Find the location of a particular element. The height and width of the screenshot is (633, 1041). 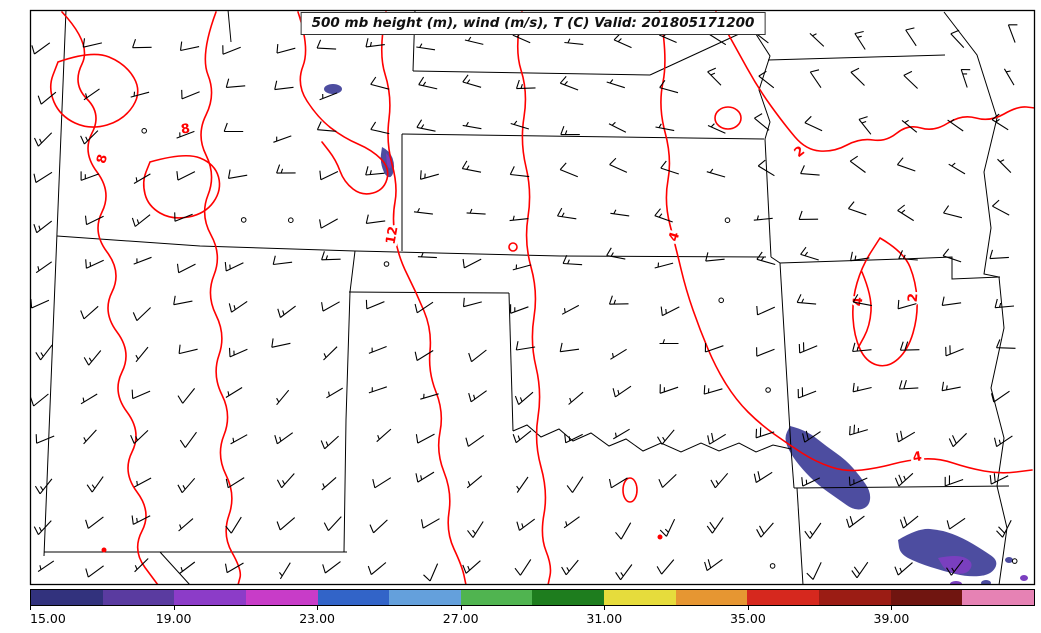

contour-label: 12 is located at coordinates (393, 235).